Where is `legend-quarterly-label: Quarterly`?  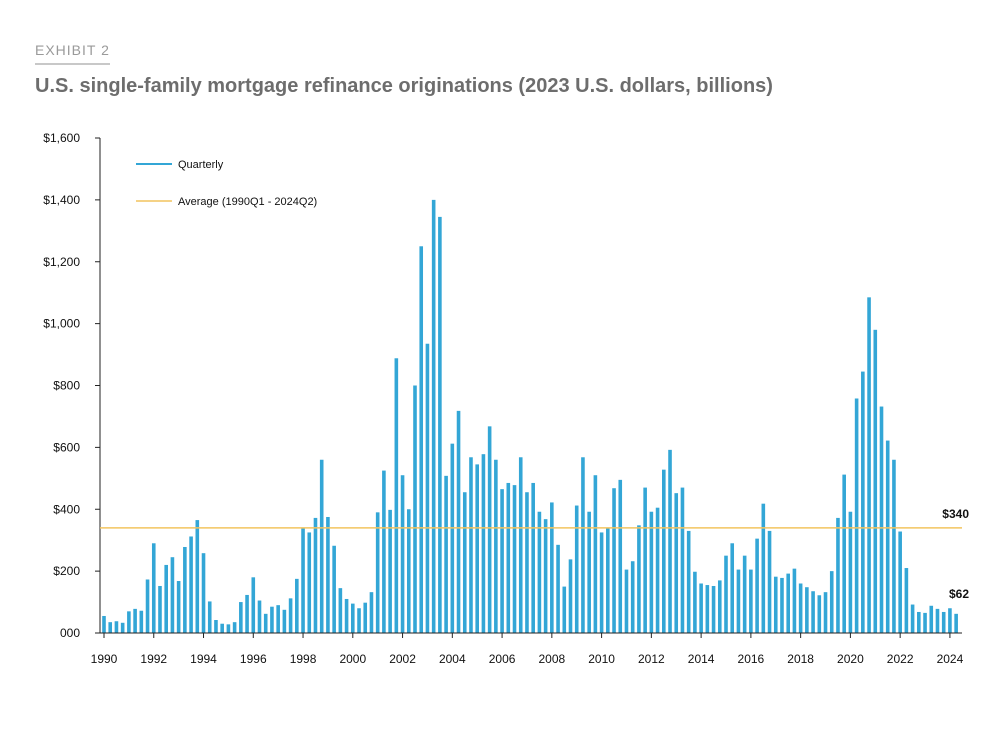 legend-quarterly-label: Quarterly is located at coordinates (201, 165).